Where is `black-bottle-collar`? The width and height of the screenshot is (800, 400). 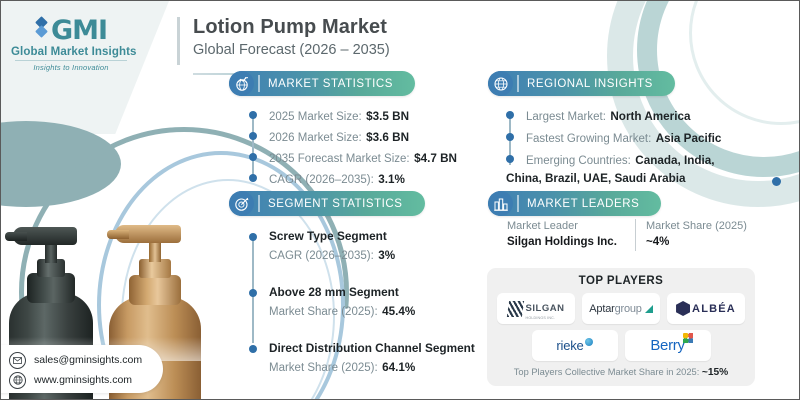 black-bottle-collar is located at coordinates (51, 268).